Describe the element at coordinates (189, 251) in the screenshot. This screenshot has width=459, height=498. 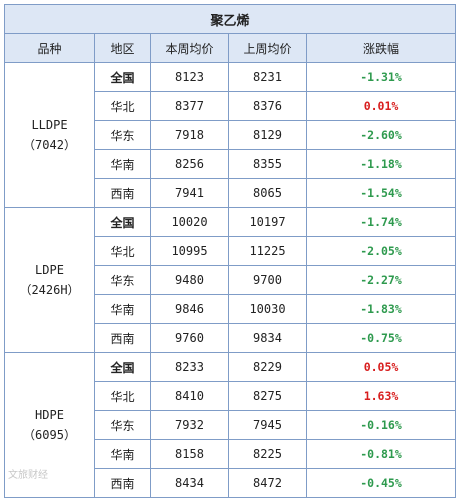
I see `this-week-price-cell: 10995` at that location.